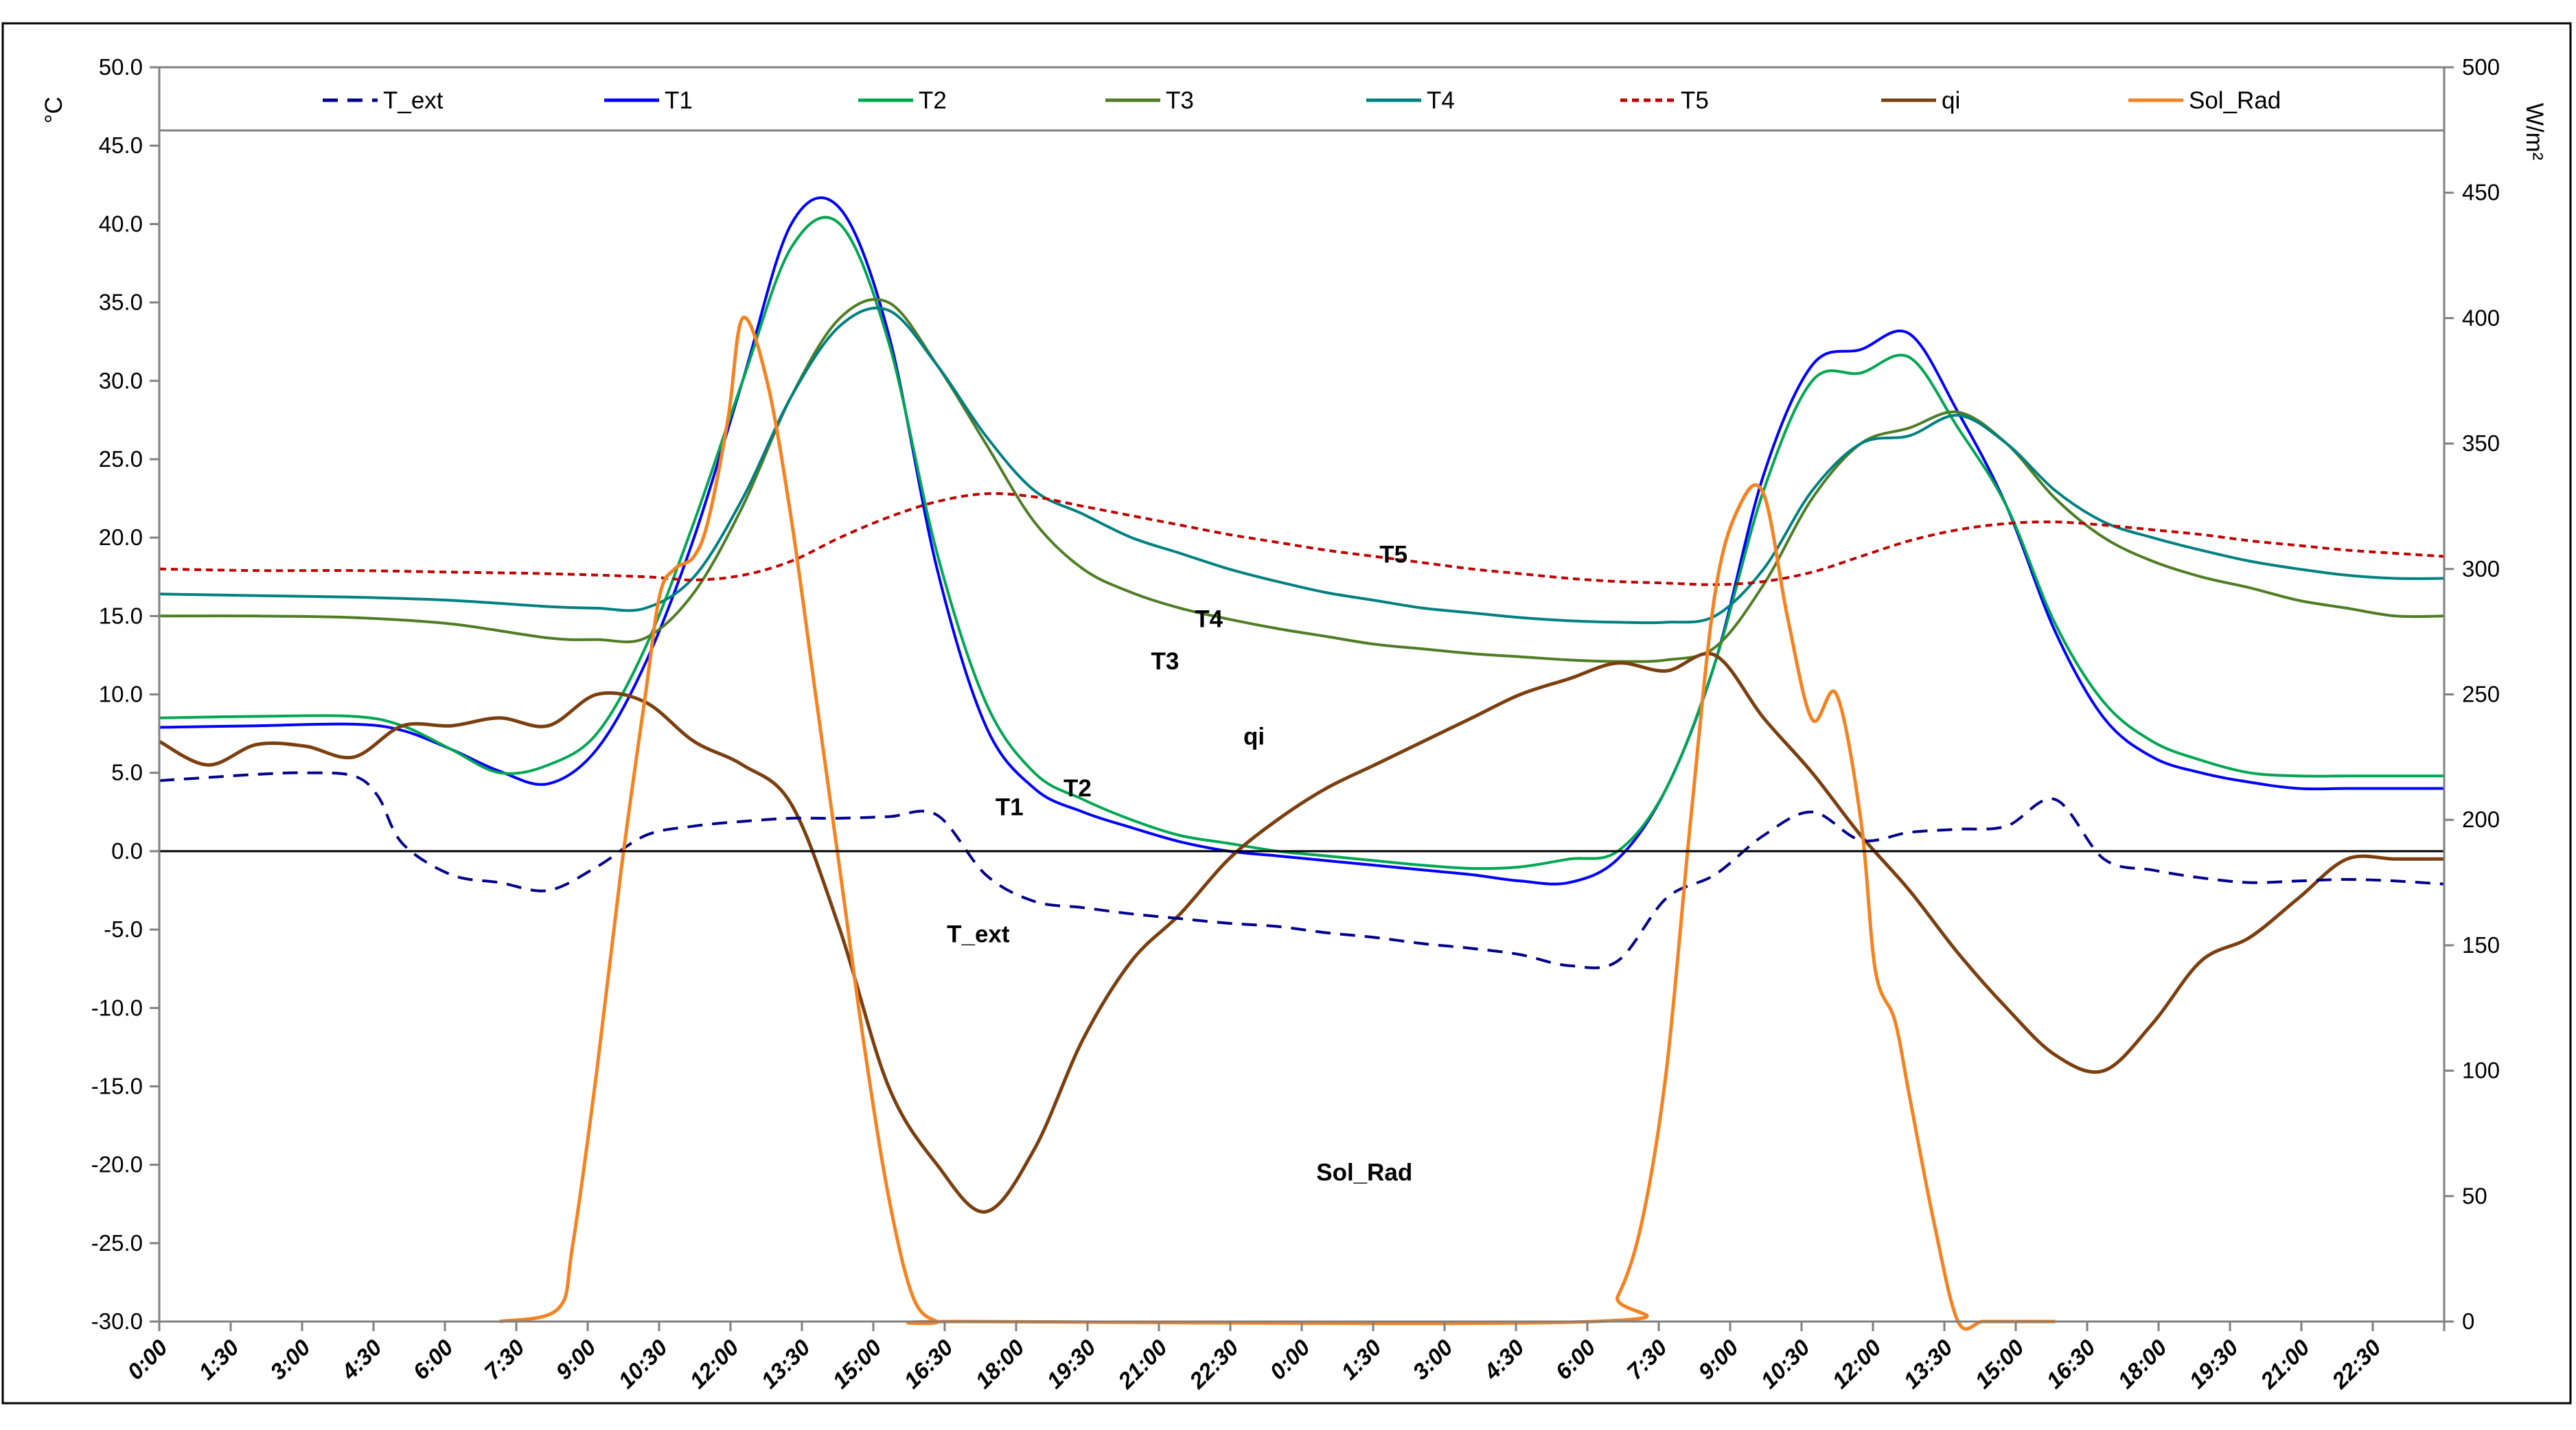 The image size is (2576, 1430). What do you see at coordinates (121, 380) in the screenshot?
I see `y-tick-left-label: 30.0` at bounding box center [121, 380].